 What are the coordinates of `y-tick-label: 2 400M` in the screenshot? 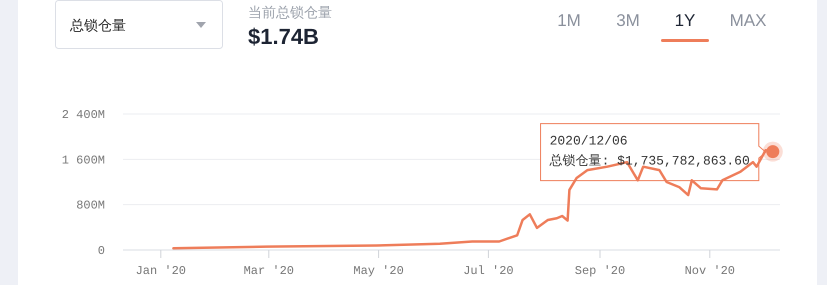 It's located at (83, 115).